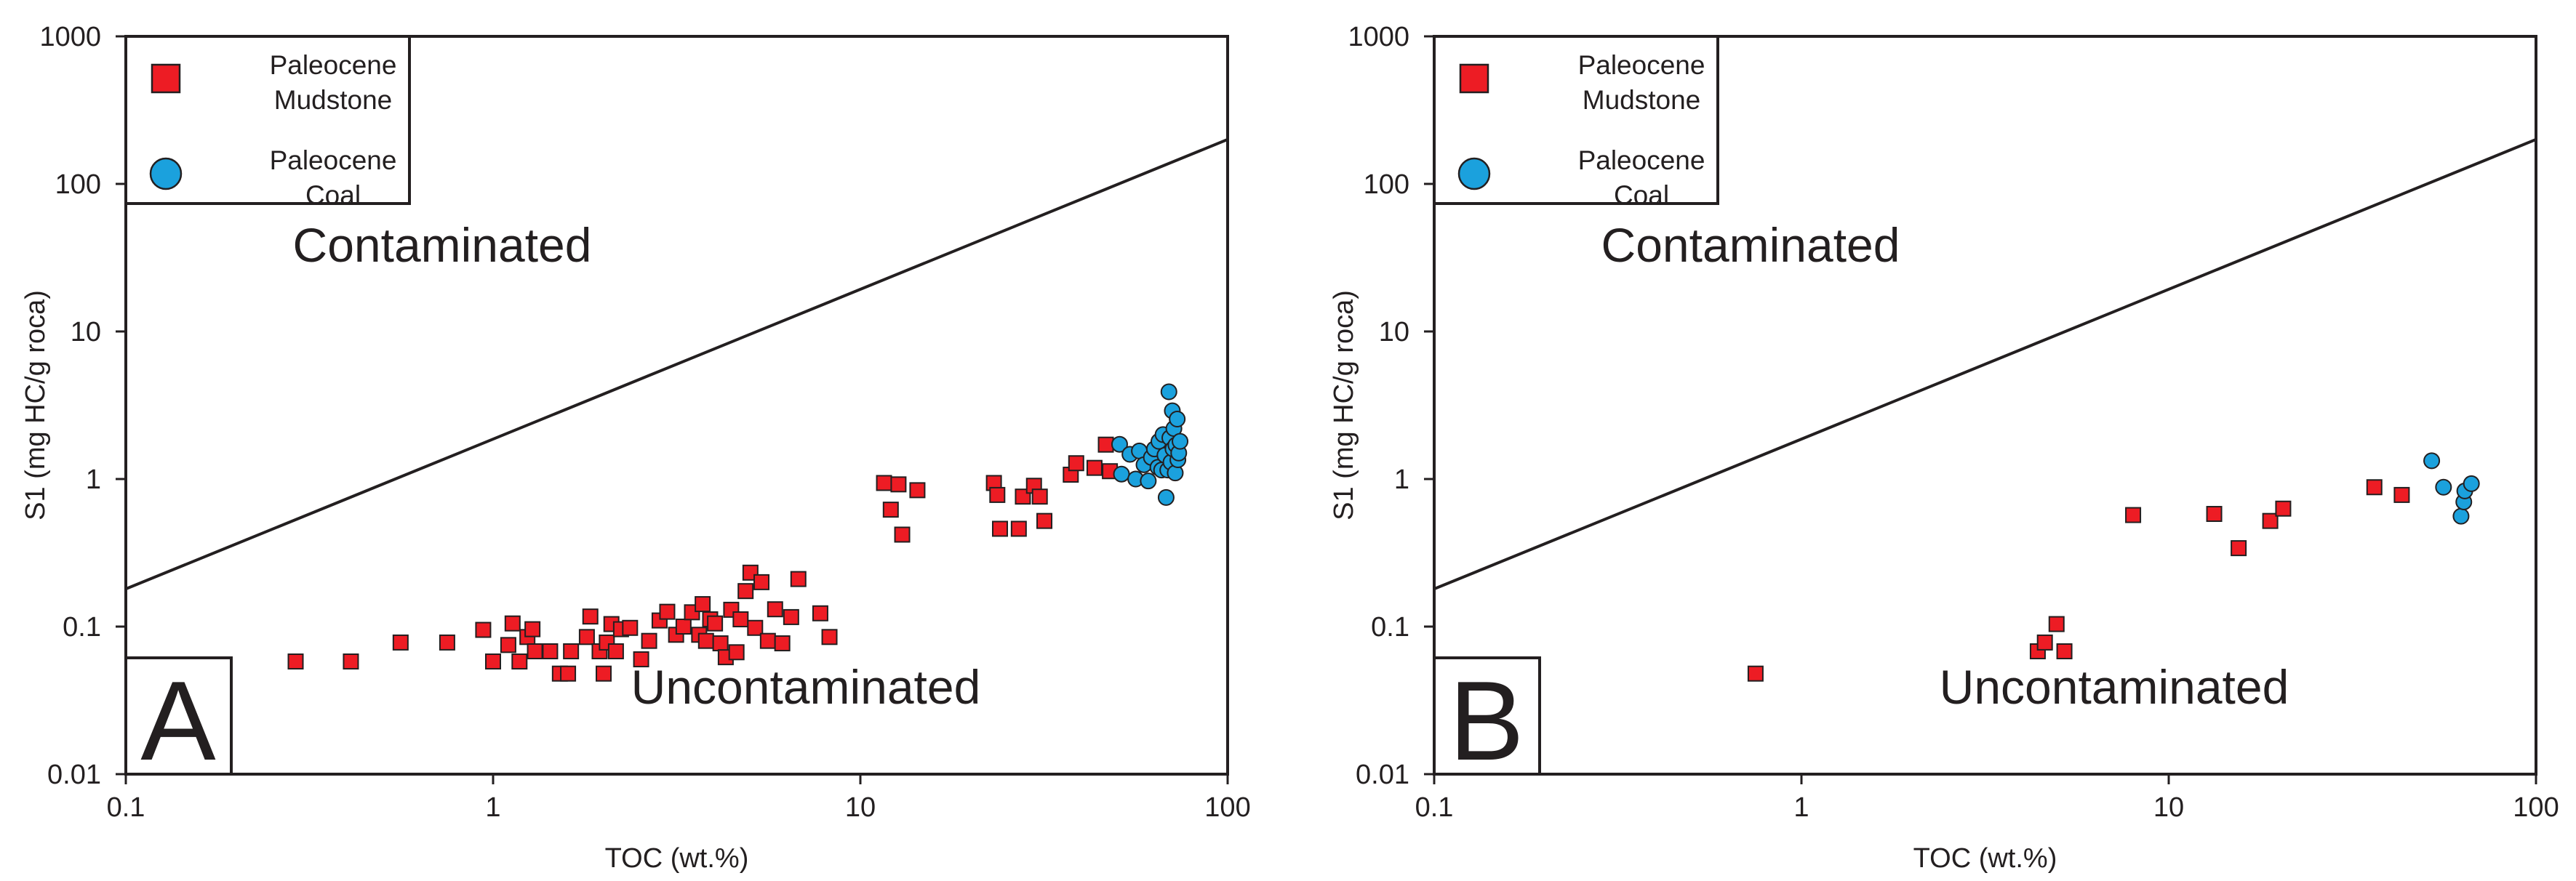 Image resolution: width=2576 pixels, height=881 pixels. What do you see at coordinates (93, 480) in the screenshot?
I see `y-tick-label: 1` at bounding box center [93, 480].